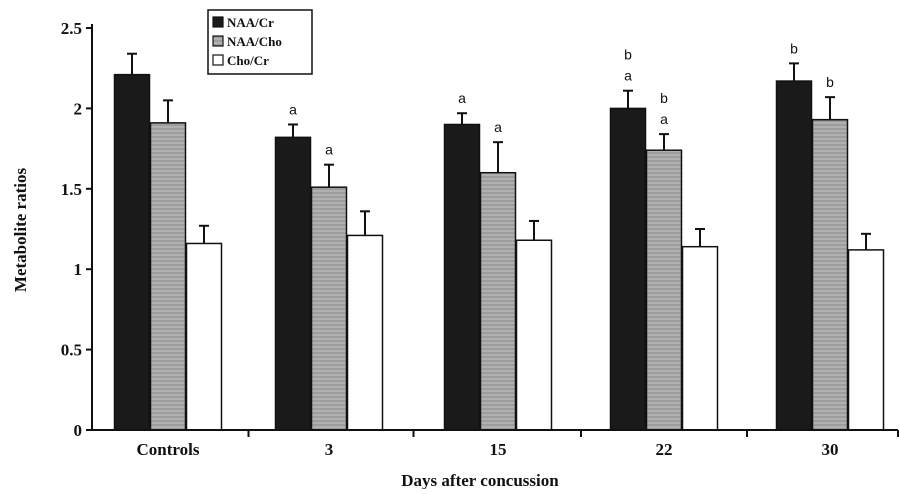  What do you see at coordinates (78, 108) in the screenshot?
I see `y-tick-label: 2` at bounding box center [78, 108].